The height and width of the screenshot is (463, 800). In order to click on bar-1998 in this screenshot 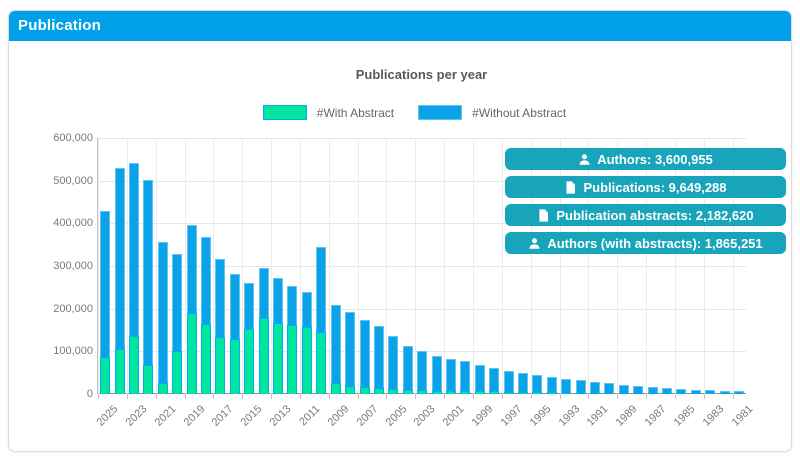, I will do `click(494, 266)`.